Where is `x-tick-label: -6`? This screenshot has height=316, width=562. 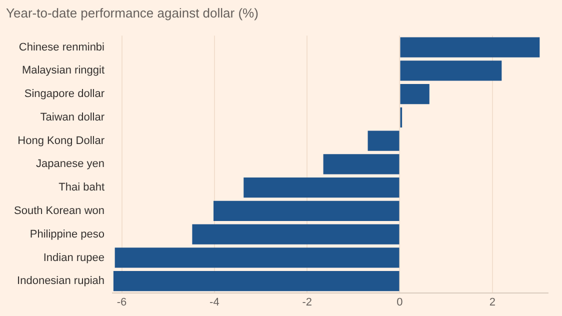 x-tick-label: -6 is located at coordinates (121, 302).